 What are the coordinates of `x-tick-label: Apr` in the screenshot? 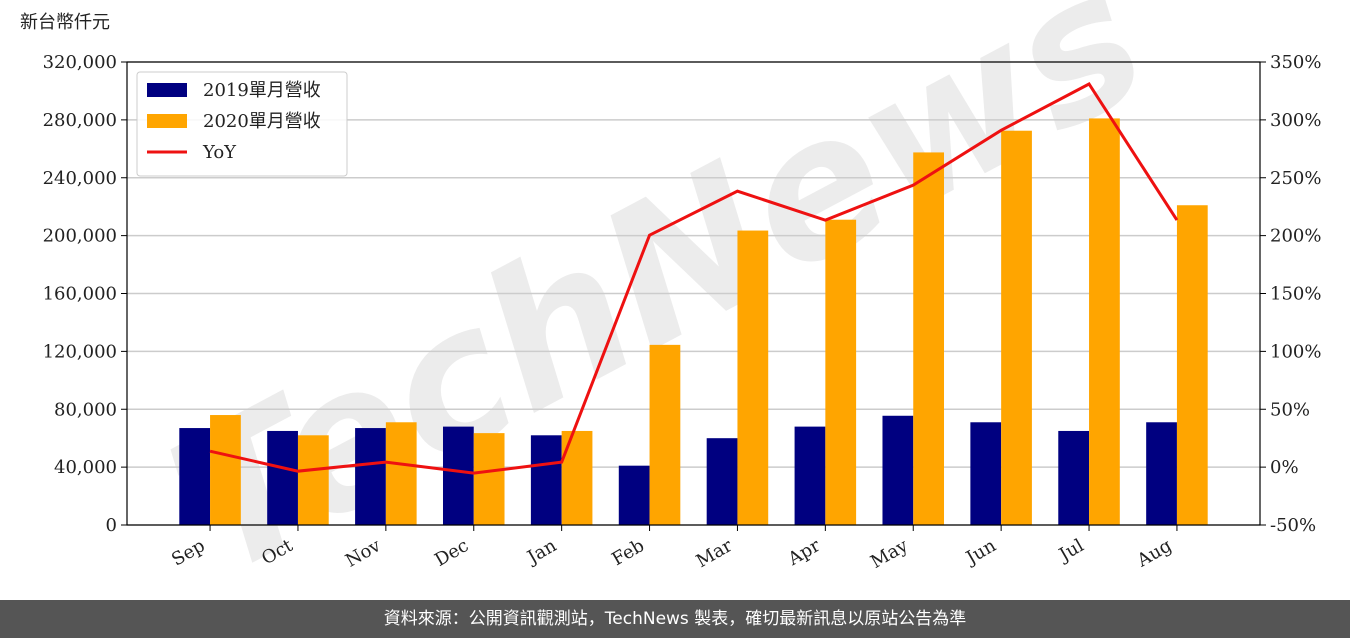 It's located at (804, 552).